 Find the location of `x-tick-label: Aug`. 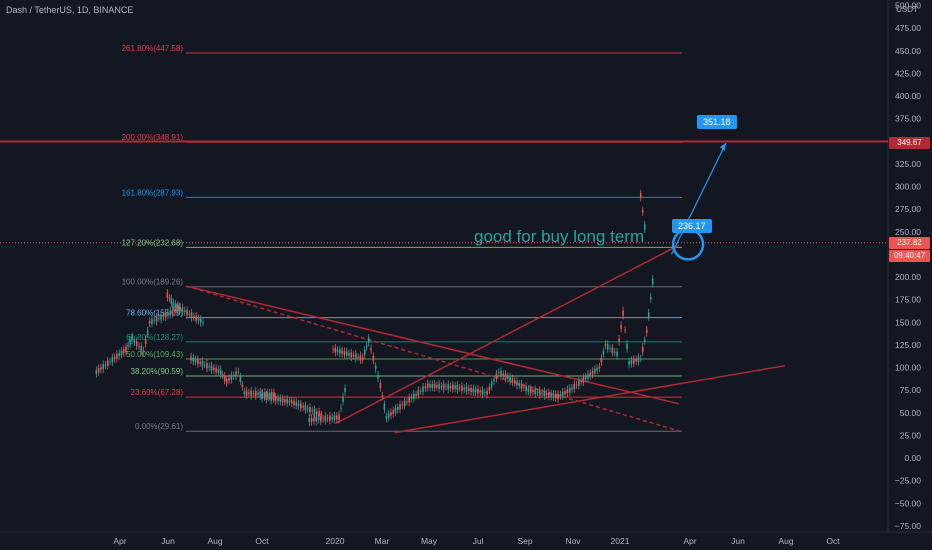

x-tick-label: Aug is located at coordinates (214, 541).